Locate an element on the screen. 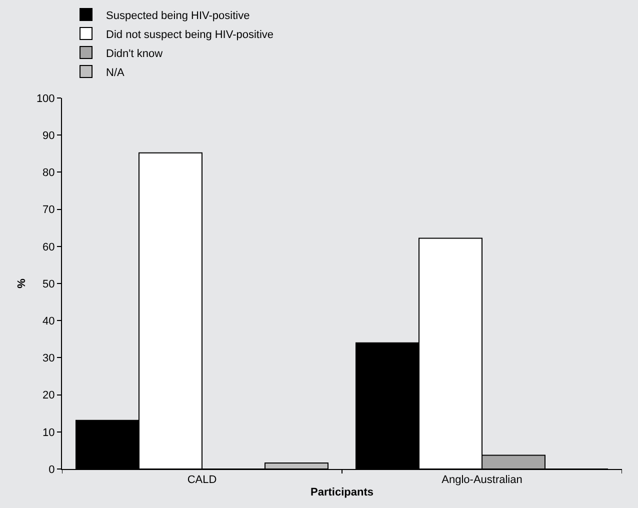 This screenshot has width=638, height=508. y-axis-title: % is located at coordinates (22, 283).